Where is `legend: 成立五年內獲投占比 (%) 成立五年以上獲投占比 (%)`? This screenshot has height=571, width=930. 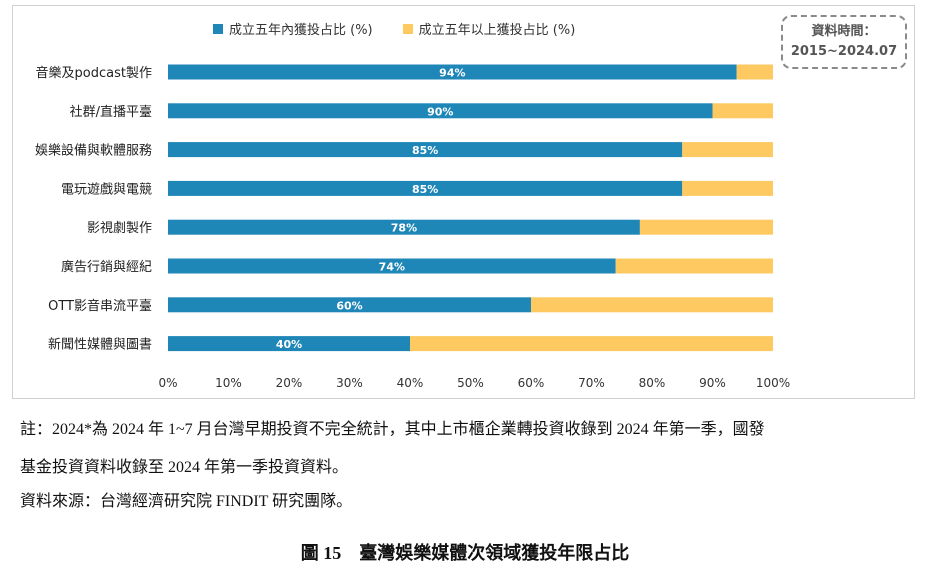
legend: 成立五年內獲投占比 (%) 成立五年以上獲投占比 (%) is located at coordinates (394, 28).